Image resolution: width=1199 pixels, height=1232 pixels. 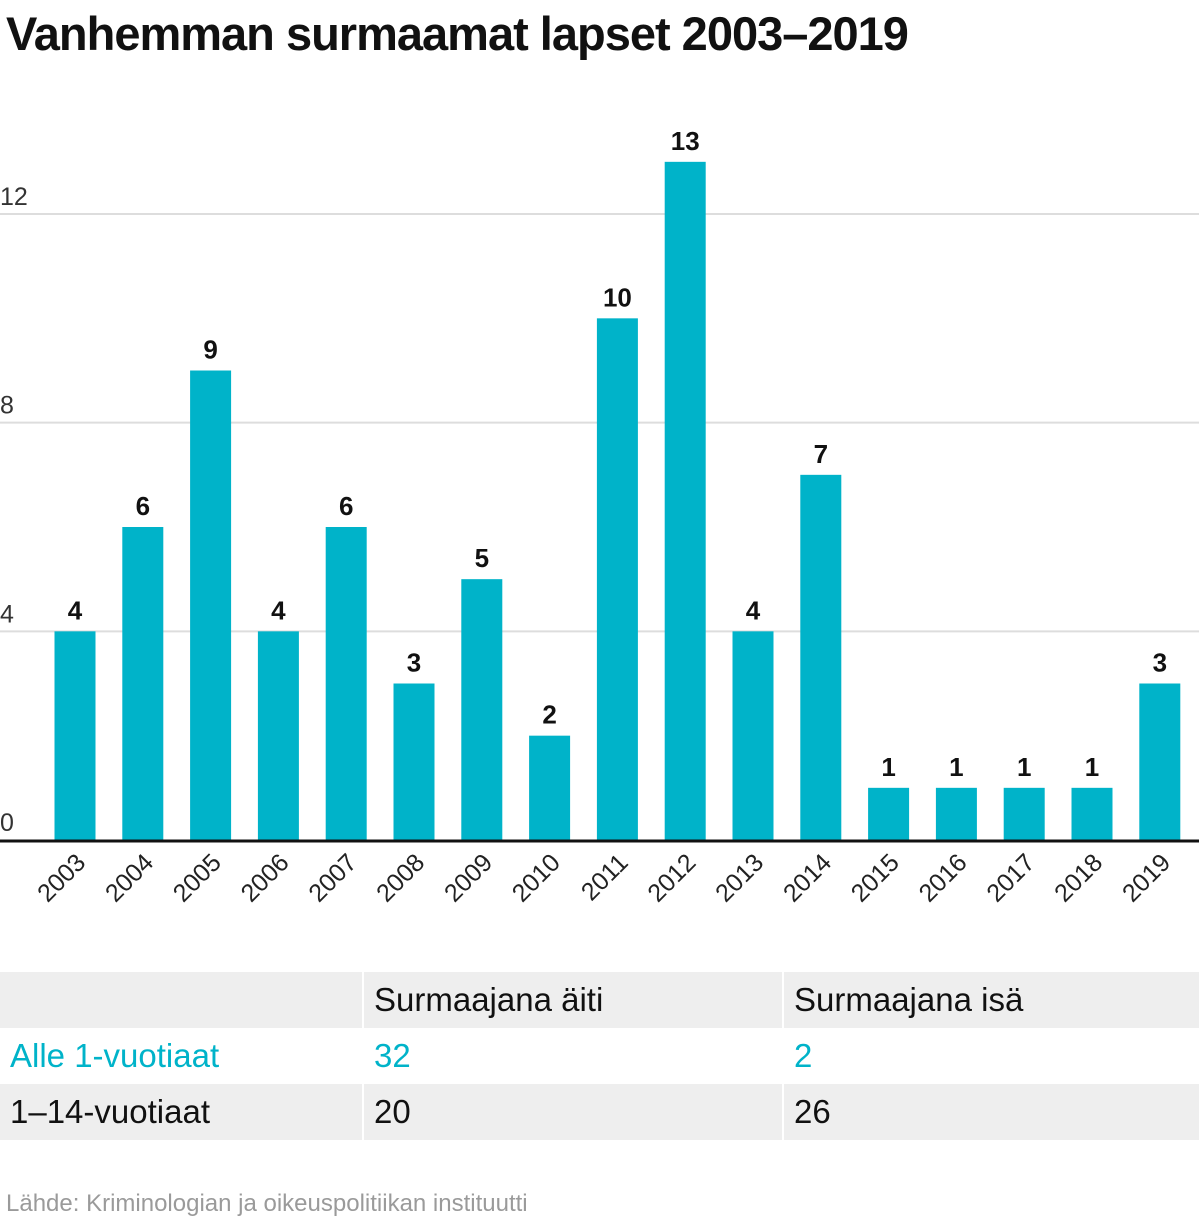 I want to click on x-tick-label: 2005, so click(x=197, y=877).